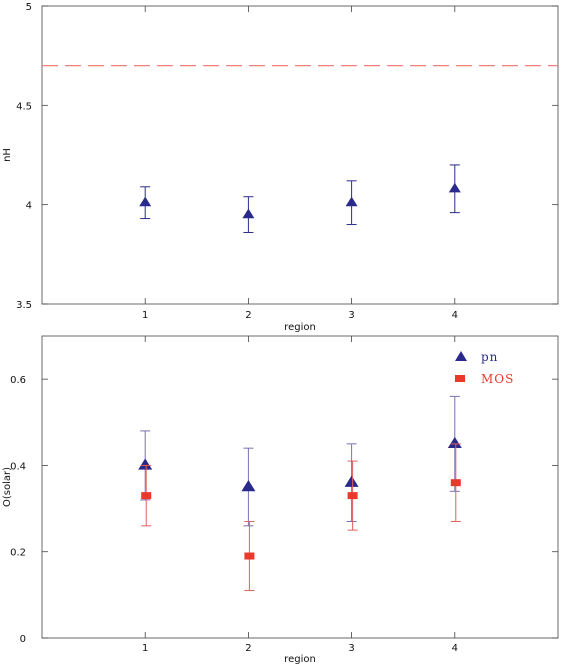 This screenshot has width=564, height=666. Describe the element at coordinates (455, 648) in the screenshot. I see `x-tick-label-oxygen-3: 4` at that location.